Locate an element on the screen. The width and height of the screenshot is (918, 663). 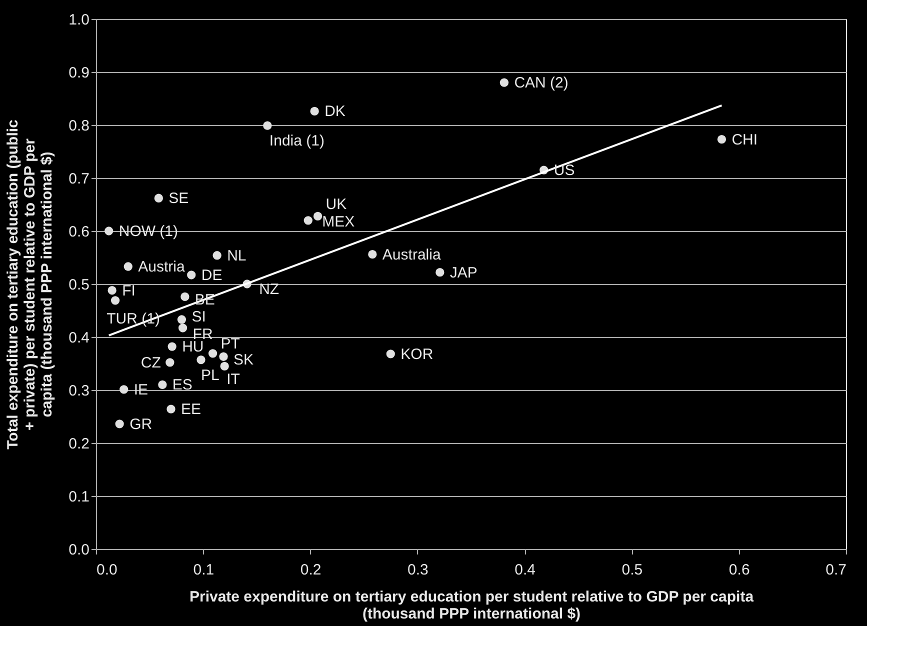
annotation: UK is located at coordinates (336, 205).